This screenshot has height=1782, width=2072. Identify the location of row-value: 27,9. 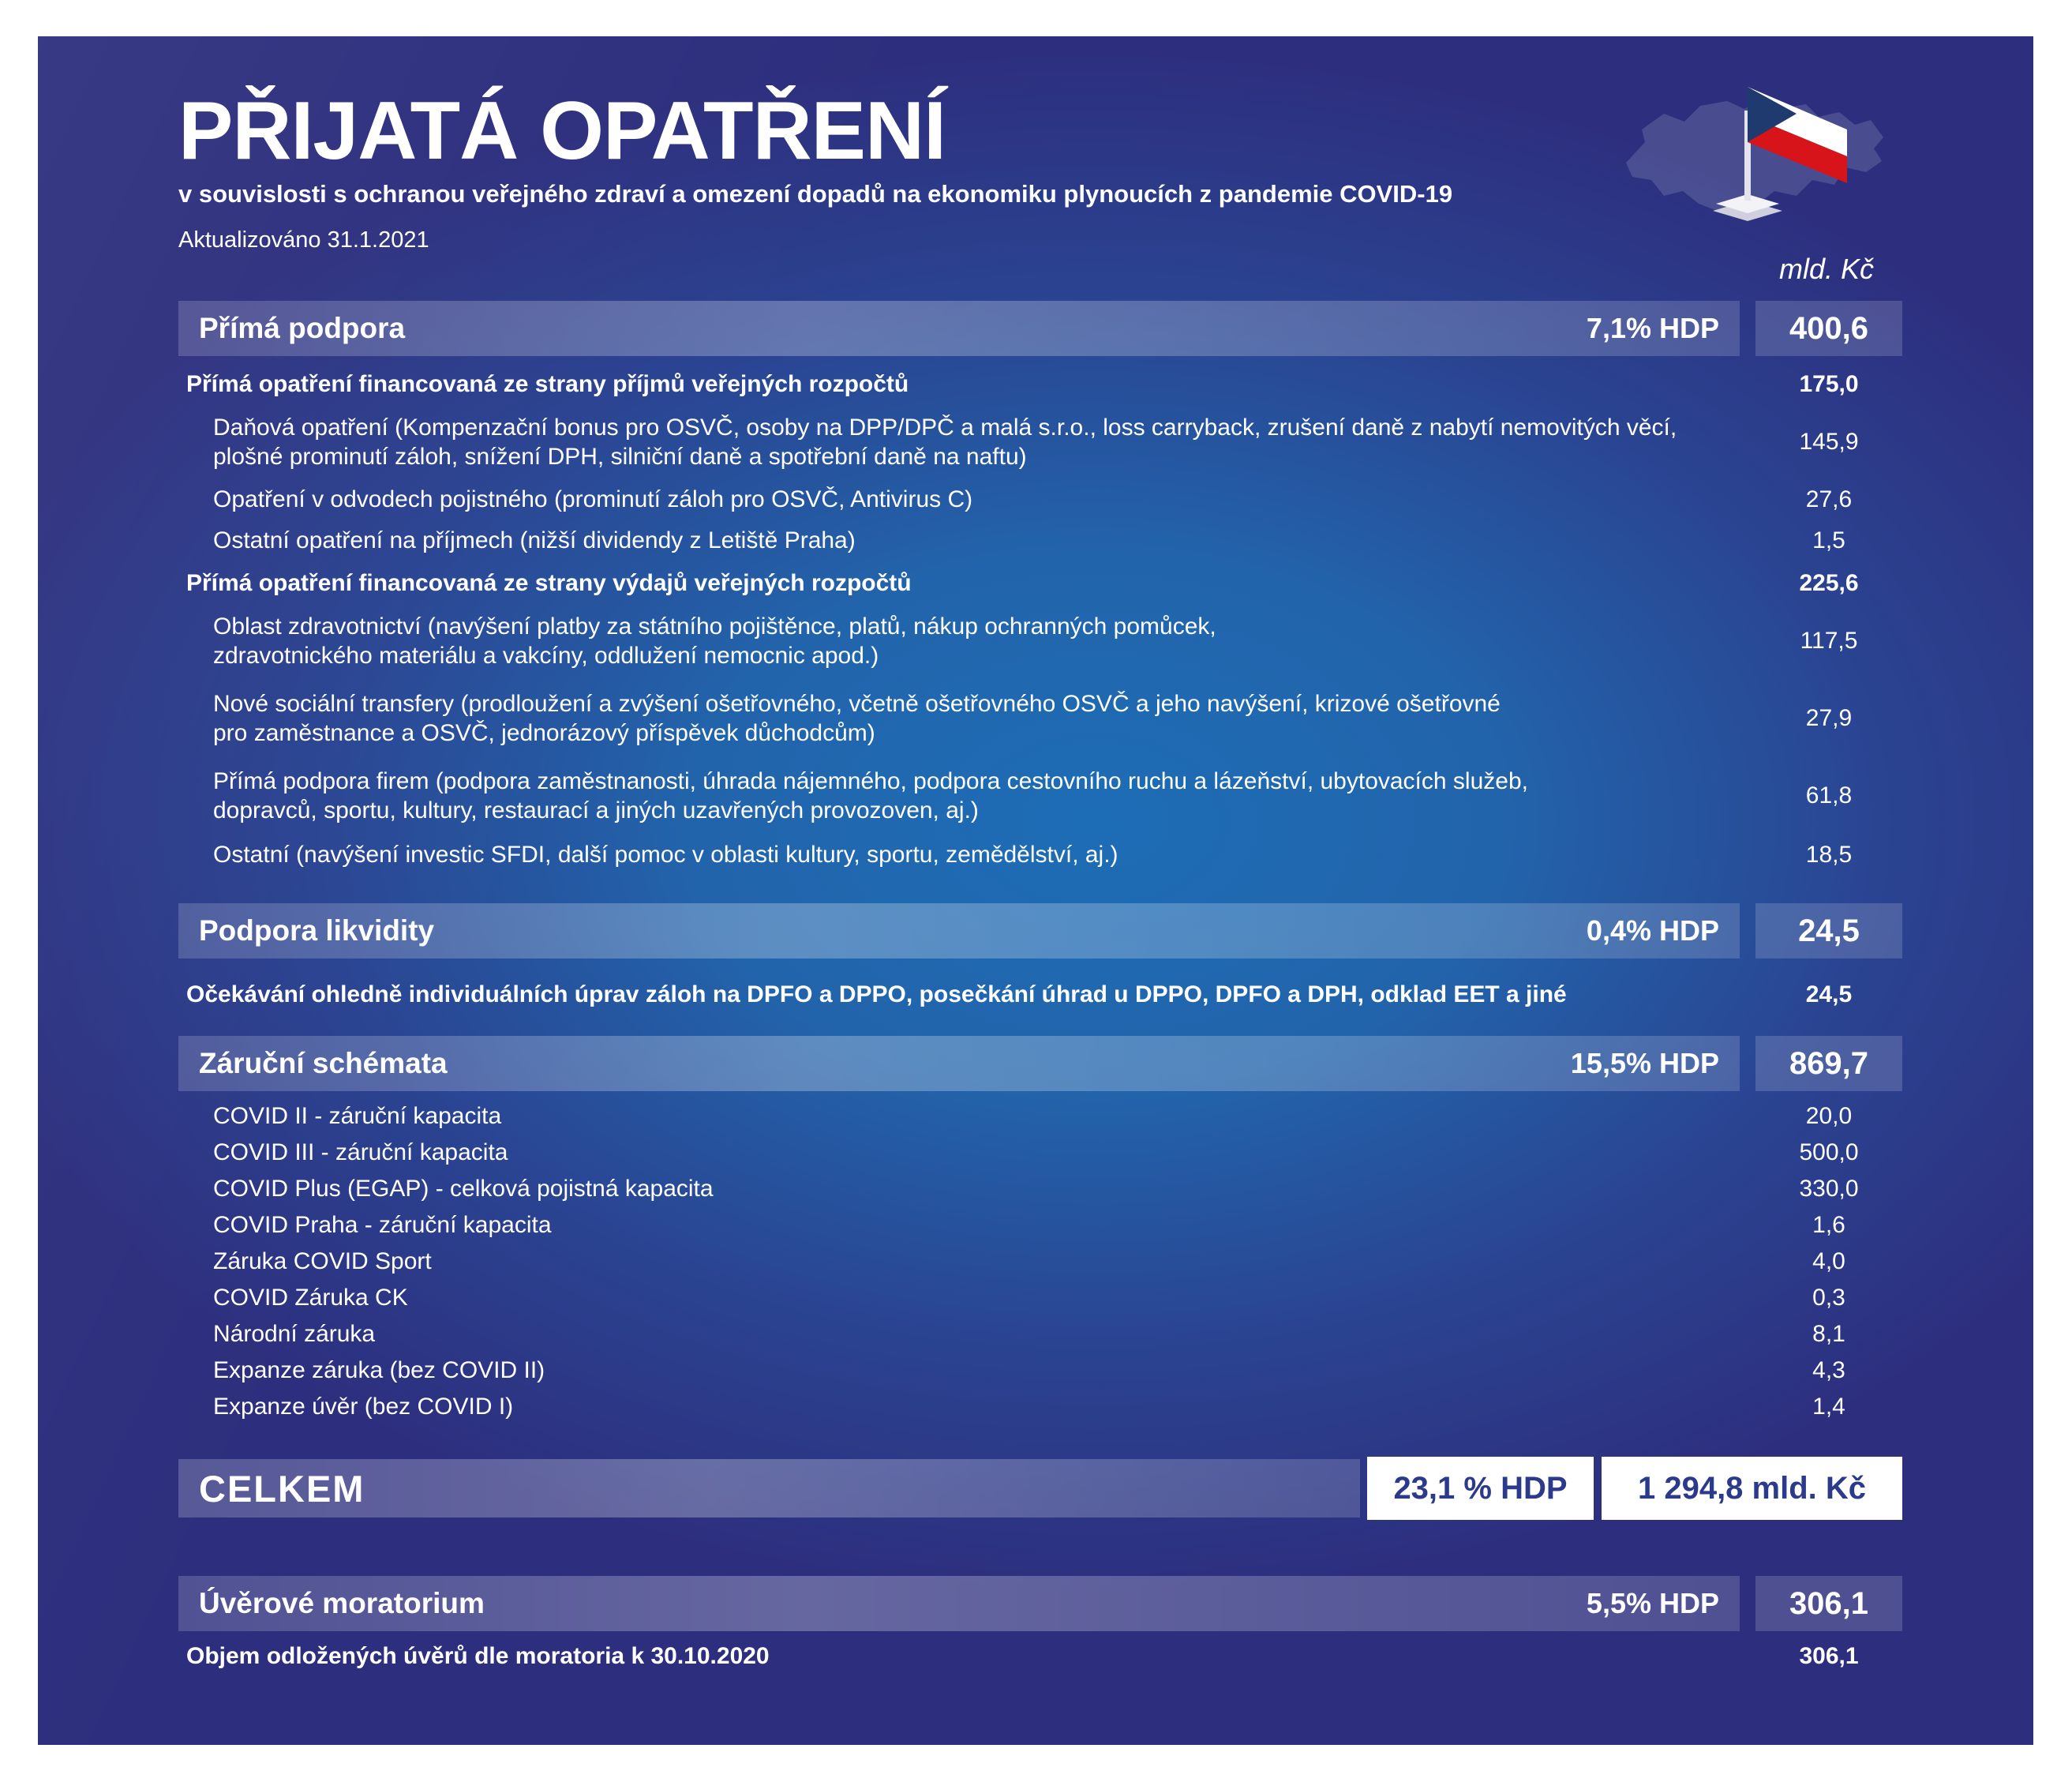
(1829, 718).